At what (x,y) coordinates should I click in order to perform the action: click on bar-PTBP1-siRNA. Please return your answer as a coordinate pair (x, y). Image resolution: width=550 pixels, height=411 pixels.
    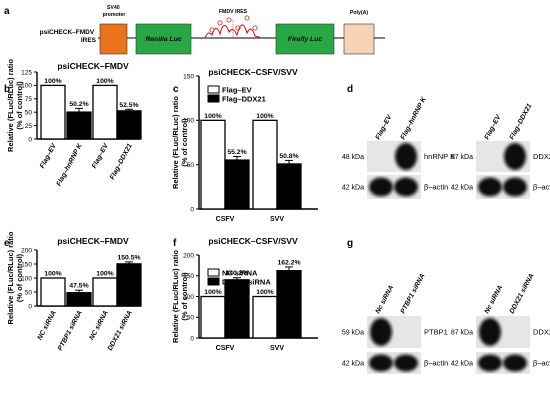
    Looking at the image, I should click on (79, 299).